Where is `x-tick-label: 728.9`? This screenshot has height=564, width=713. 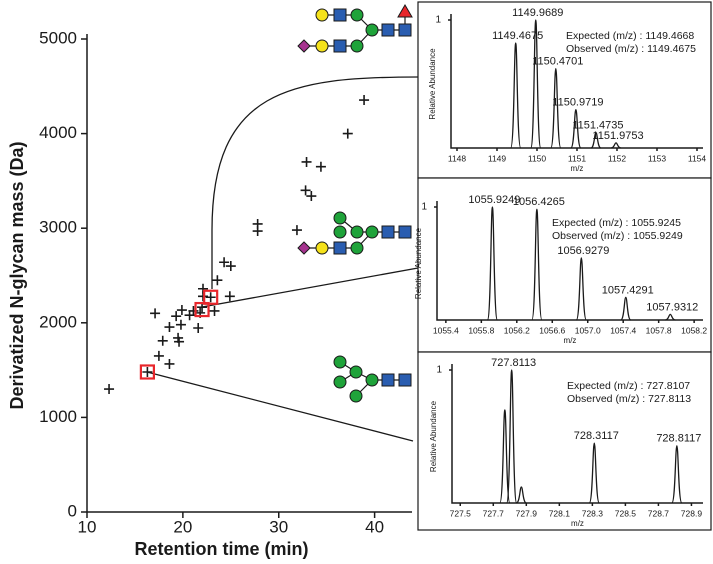
x-tick-label: 728.9 is located at coordinates (692, 513).